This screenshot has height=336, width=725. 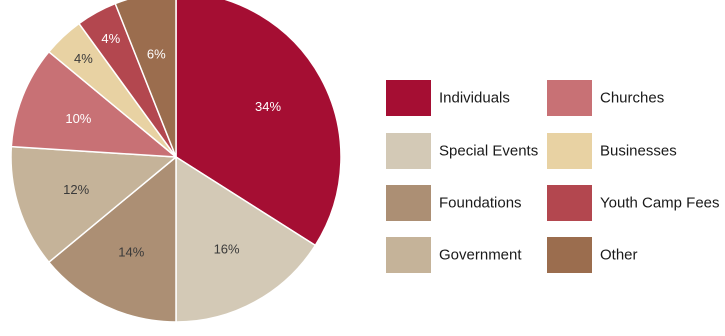 What do you see at coordinates (78, 118) in the screenshot?
I see `pie-slice-label-churches: 10%` at bounding box center [78, 118].